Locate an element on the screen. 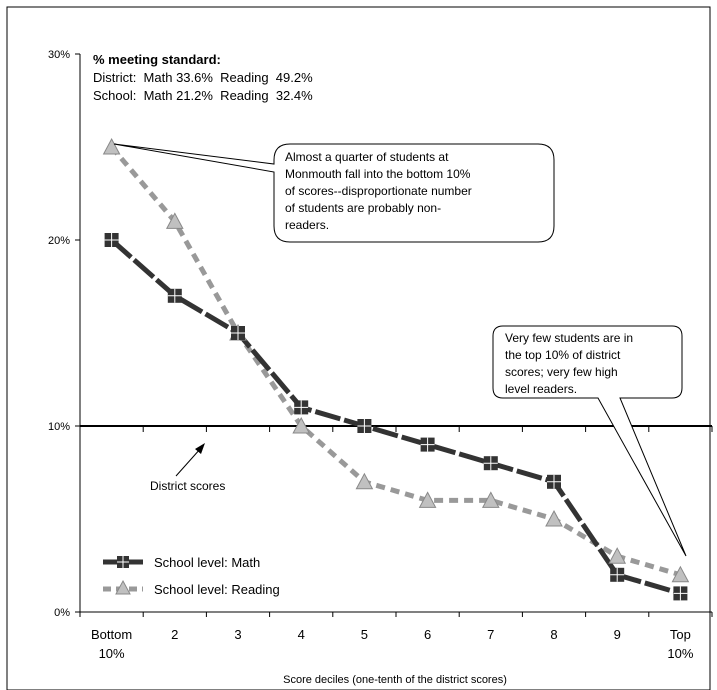 Image resolution: width=717 pixels, height=690 pixels. stats-school: School: Math 21.2% Reading 32.4% is located at coordinates (203, 95).